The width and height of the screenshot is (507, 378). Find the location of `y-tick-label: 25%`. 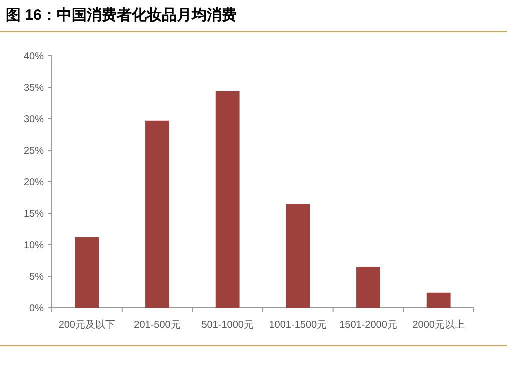

y-tick-label: 25% is located at coordinates (34, 151).